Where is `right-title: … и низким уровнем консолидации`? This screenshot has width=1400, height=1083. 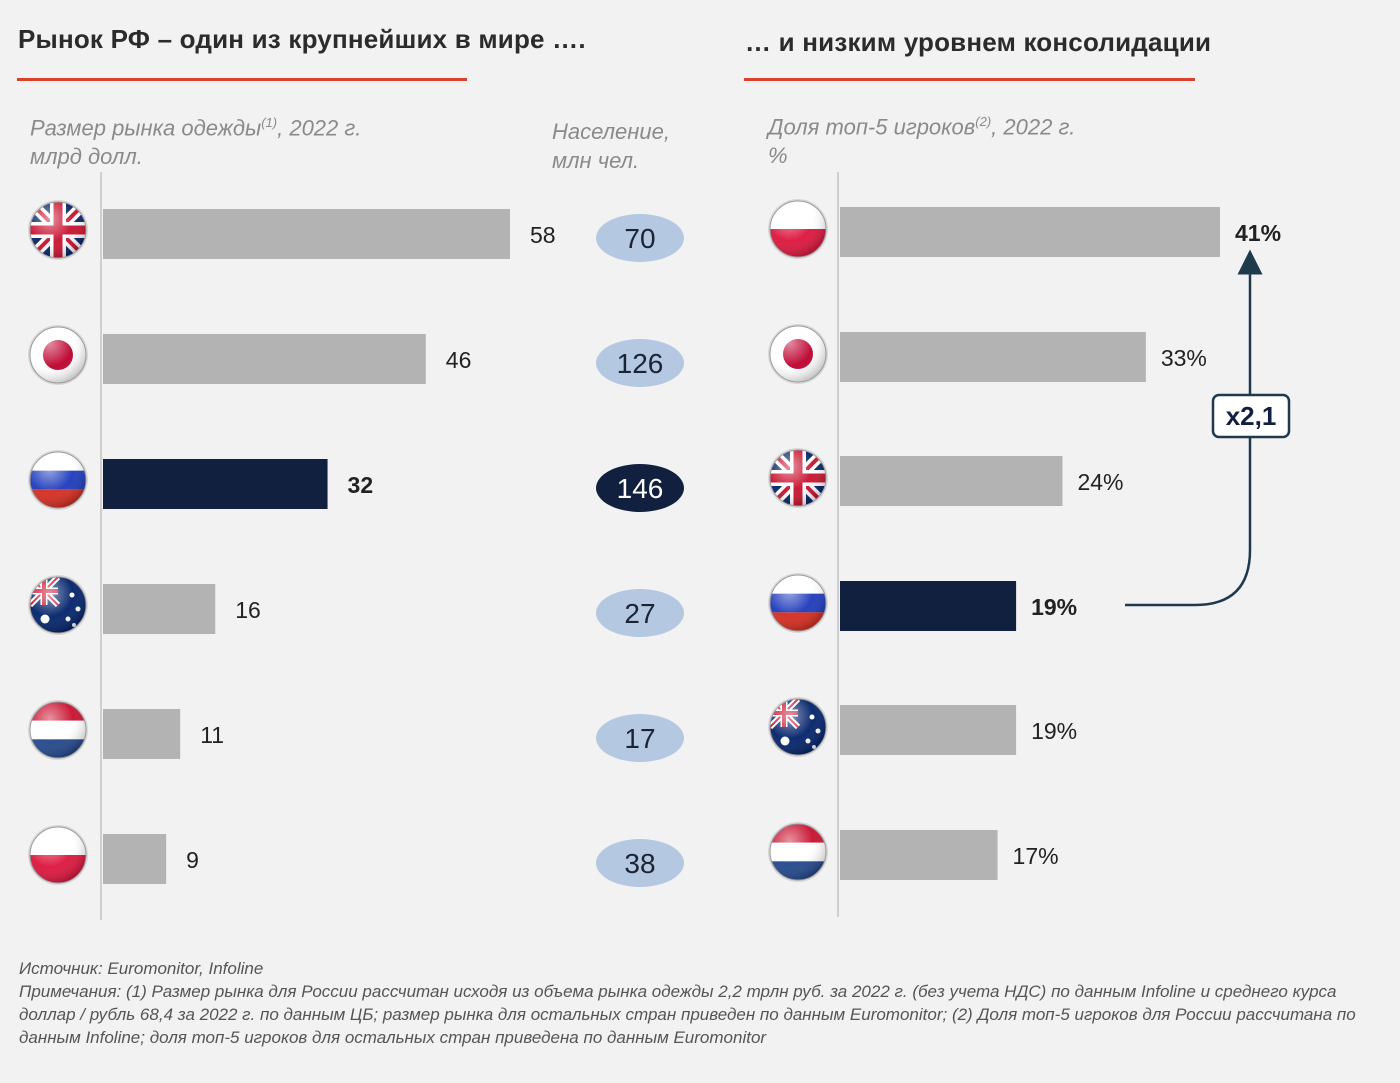
right-title: … и низким уровнем консолидации is located at coordinates (978, 42).